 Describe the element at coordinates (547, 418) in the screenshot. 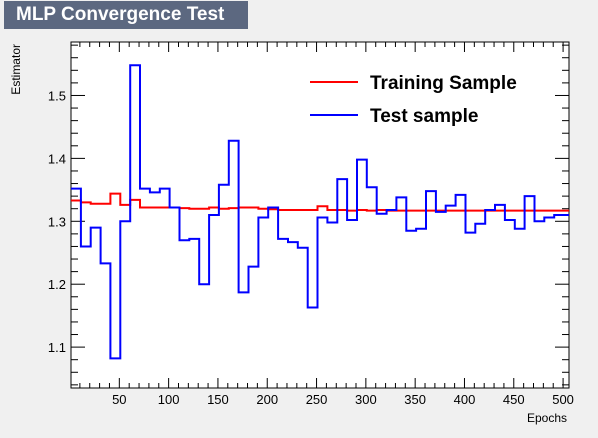

I see `x-axis-title: Epochs` at that location.